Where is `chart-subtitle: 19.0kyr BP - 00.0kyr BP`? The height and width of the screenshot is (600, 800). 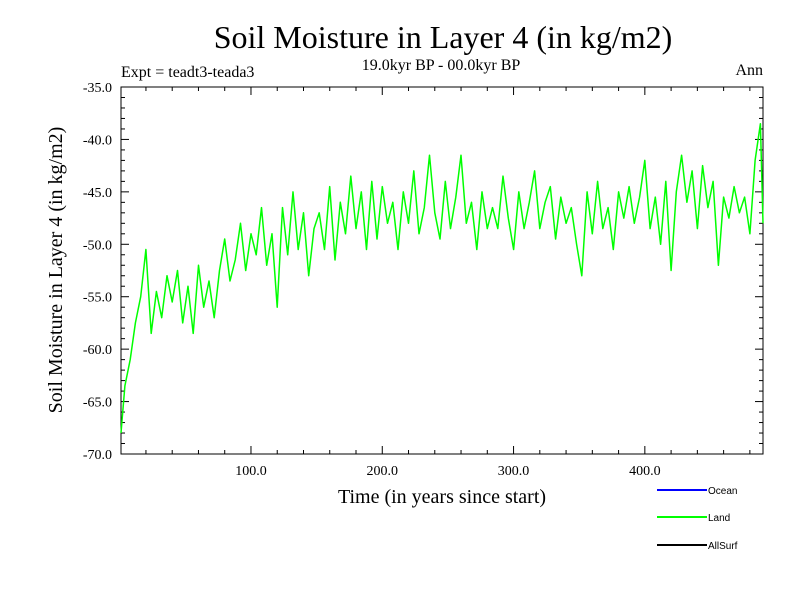
chart-subtitle: 19.0kyr BP - 00.0kyr BP is located at coordinates (441, 65).